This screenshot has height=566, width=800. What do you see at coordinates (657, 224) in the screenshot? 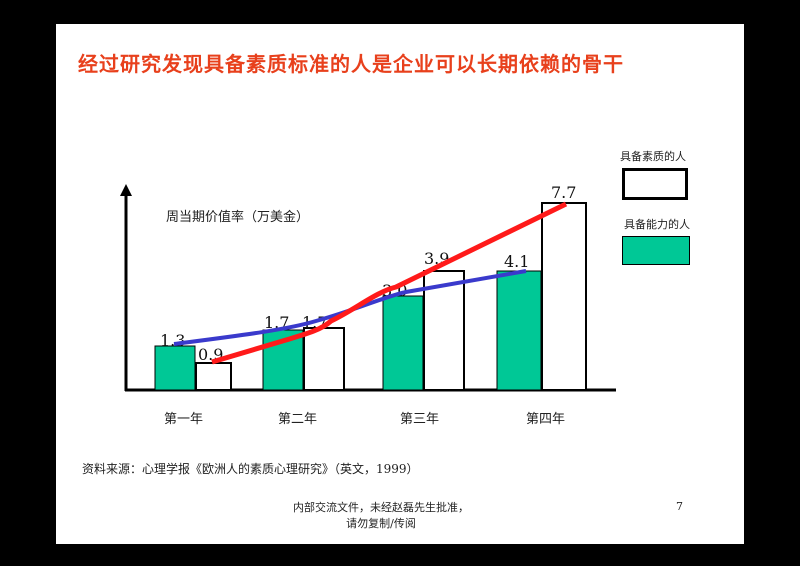
I see `legend-label-ability: 具备能力的人` at bounding box center [657, 224].